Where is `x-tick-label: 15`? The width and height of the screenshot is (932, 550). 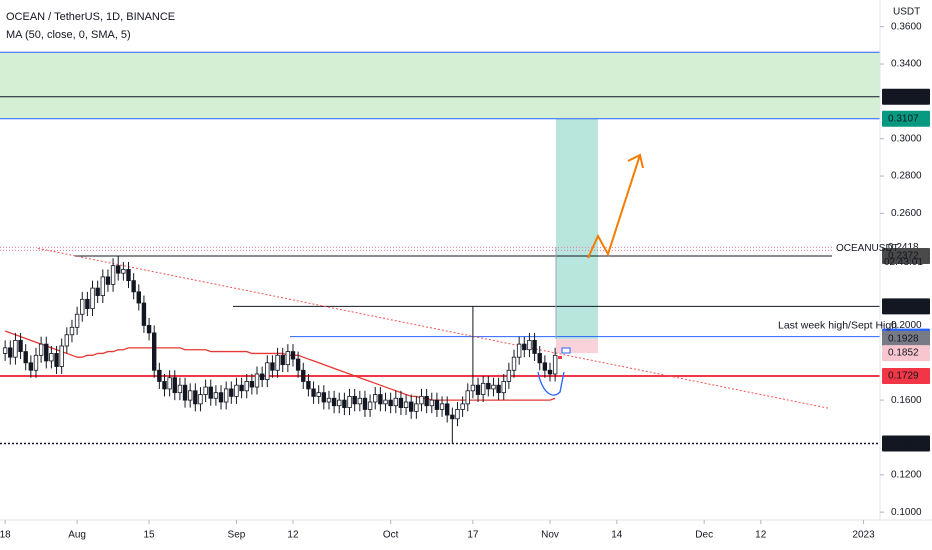
x-tick-label: 15 is located at coordinates (150, 535).